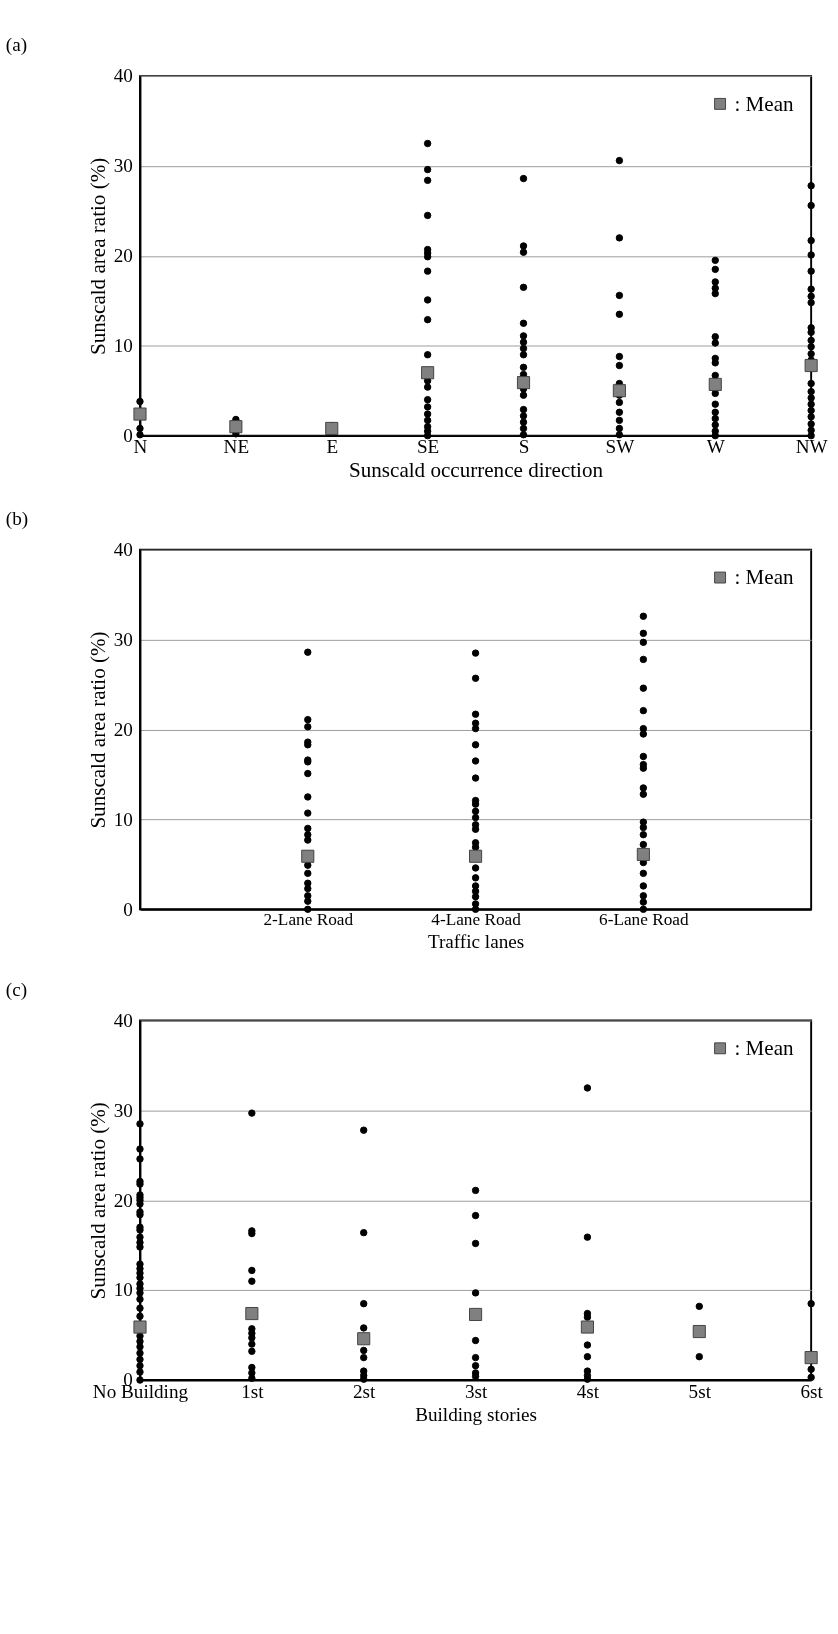  Describe the element at coordinates (476, 470) in the screenshot. I see `x-axis-title: Sunscald occurrence direction` at that location.